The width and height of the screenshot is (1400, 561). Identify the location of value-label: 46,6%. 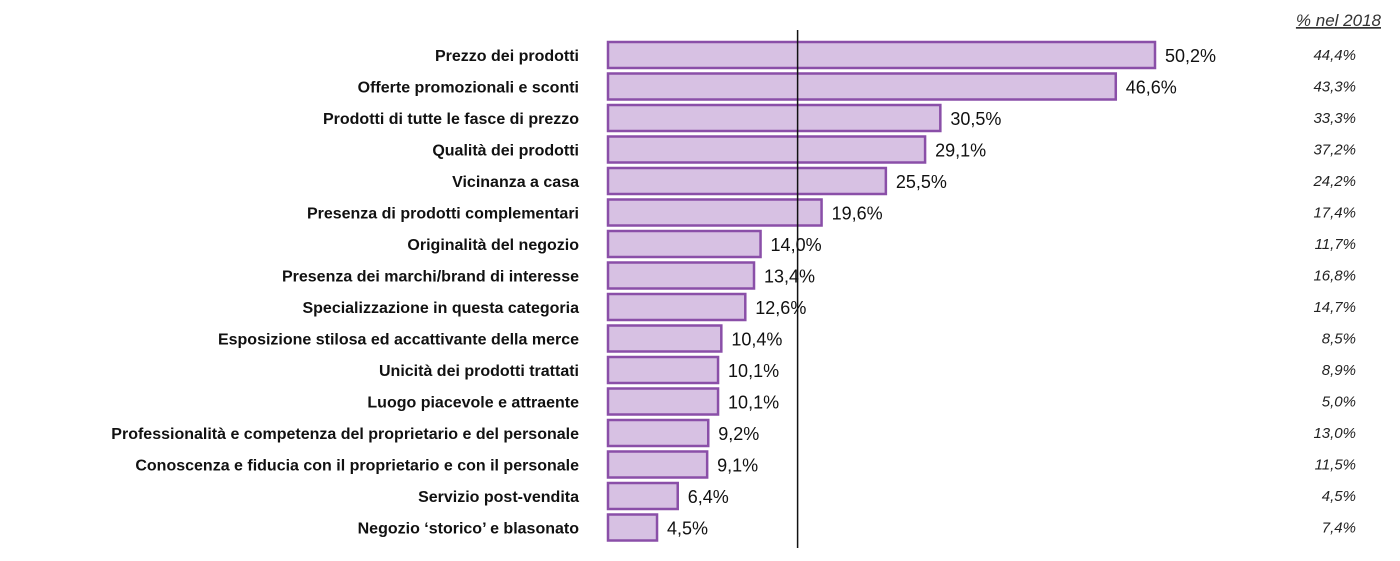
(1151, 88).